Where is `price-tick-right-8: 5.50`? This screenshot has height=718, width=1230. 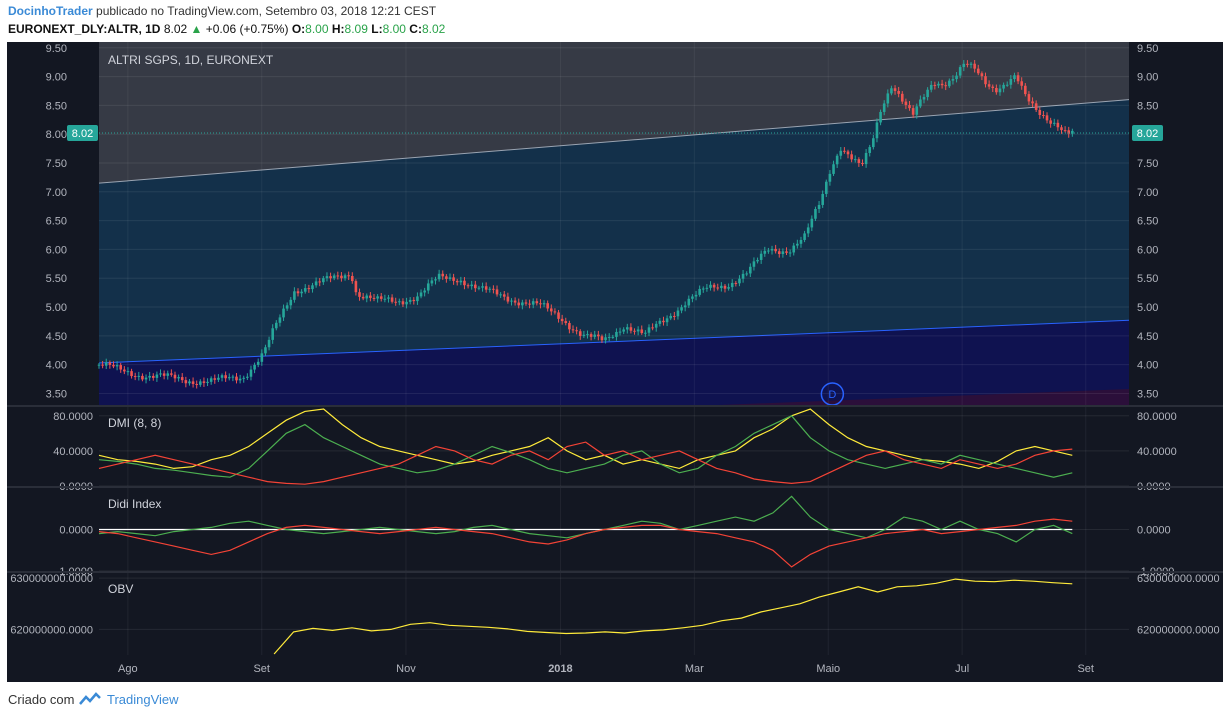 price-tick-right-8: 5.50 is located at coordinates (1147, 279).